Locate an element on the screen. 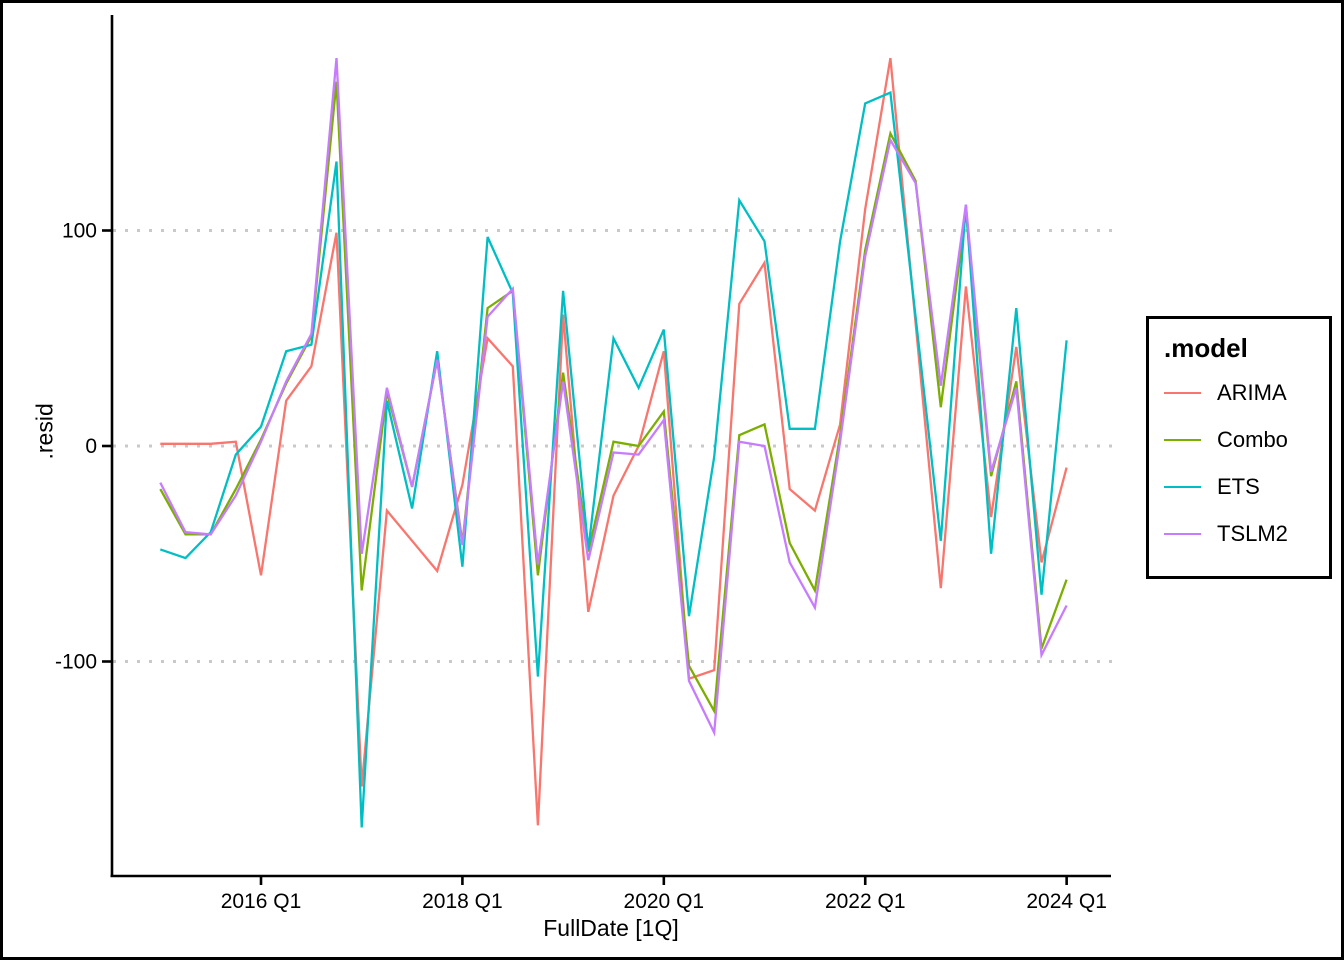  y-tick-label-0: 0 is located at coordinates (91, 446).